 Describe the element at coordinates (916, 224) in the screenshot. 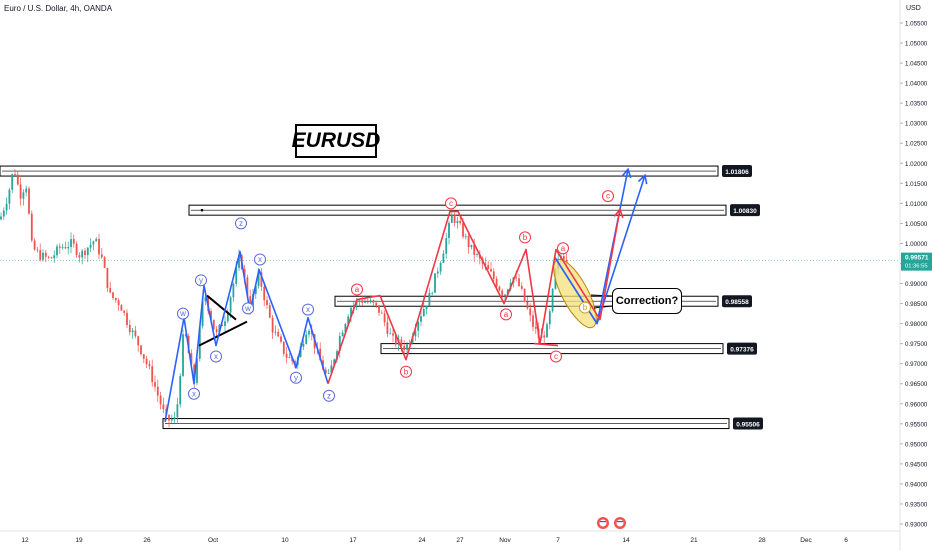

I see `price-tick-label: 1.00500` at that location.